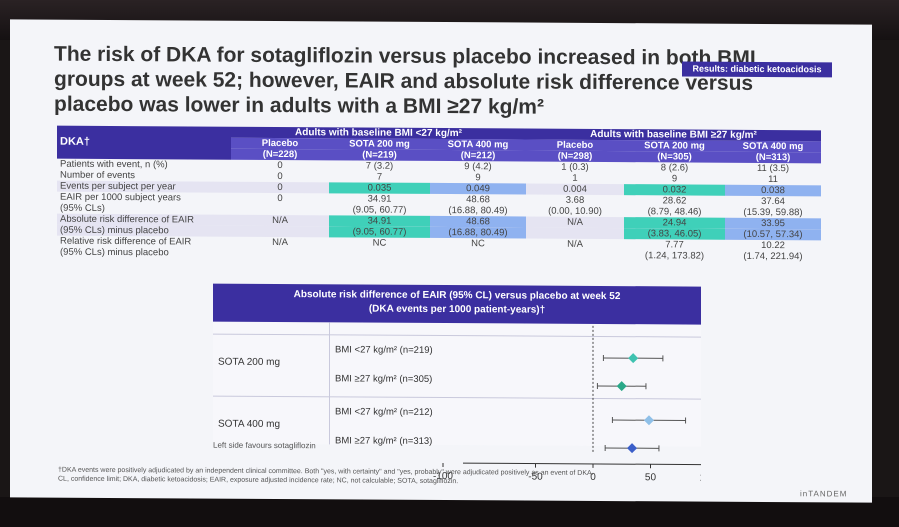 The height and width of the screenshot is (527, 899). Describe the element at coordinates (478, 167) in the screenshot. I see `table-cell: 9 (4.2)` at that location.